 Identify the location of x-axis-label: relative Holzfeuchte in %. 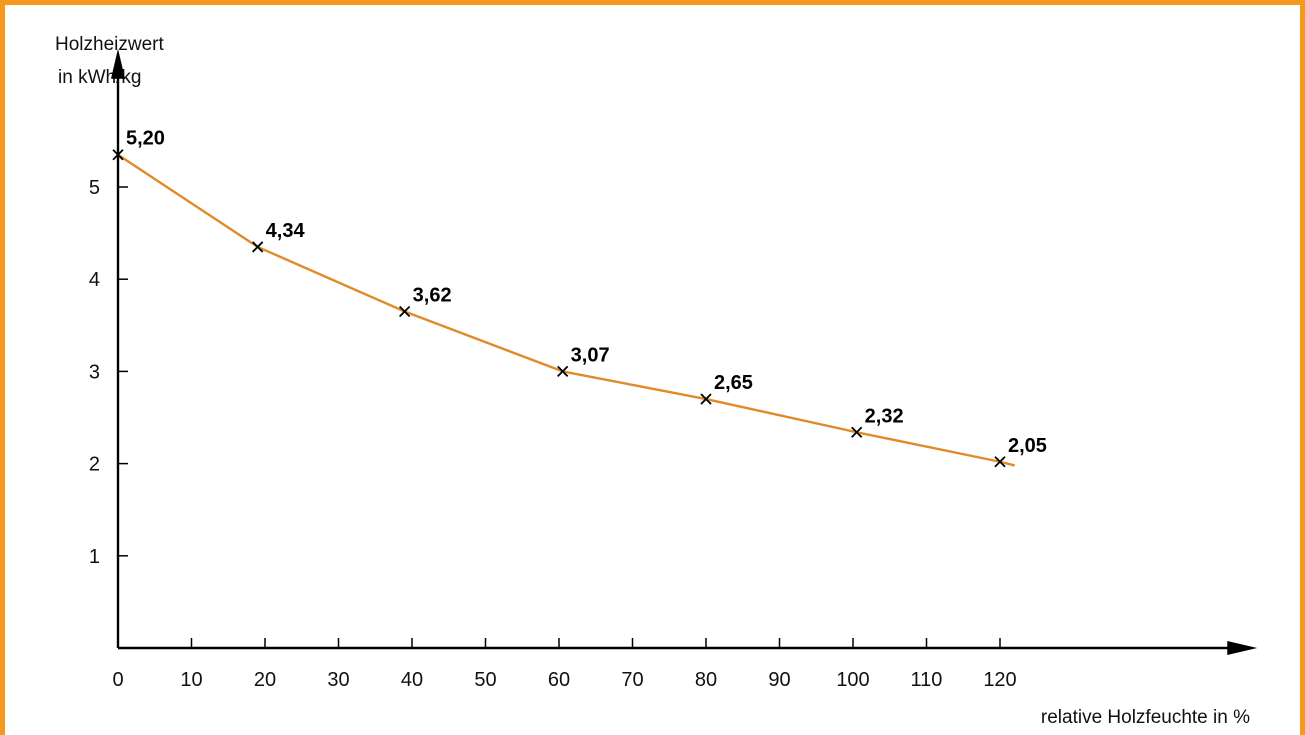
(1145, 717).